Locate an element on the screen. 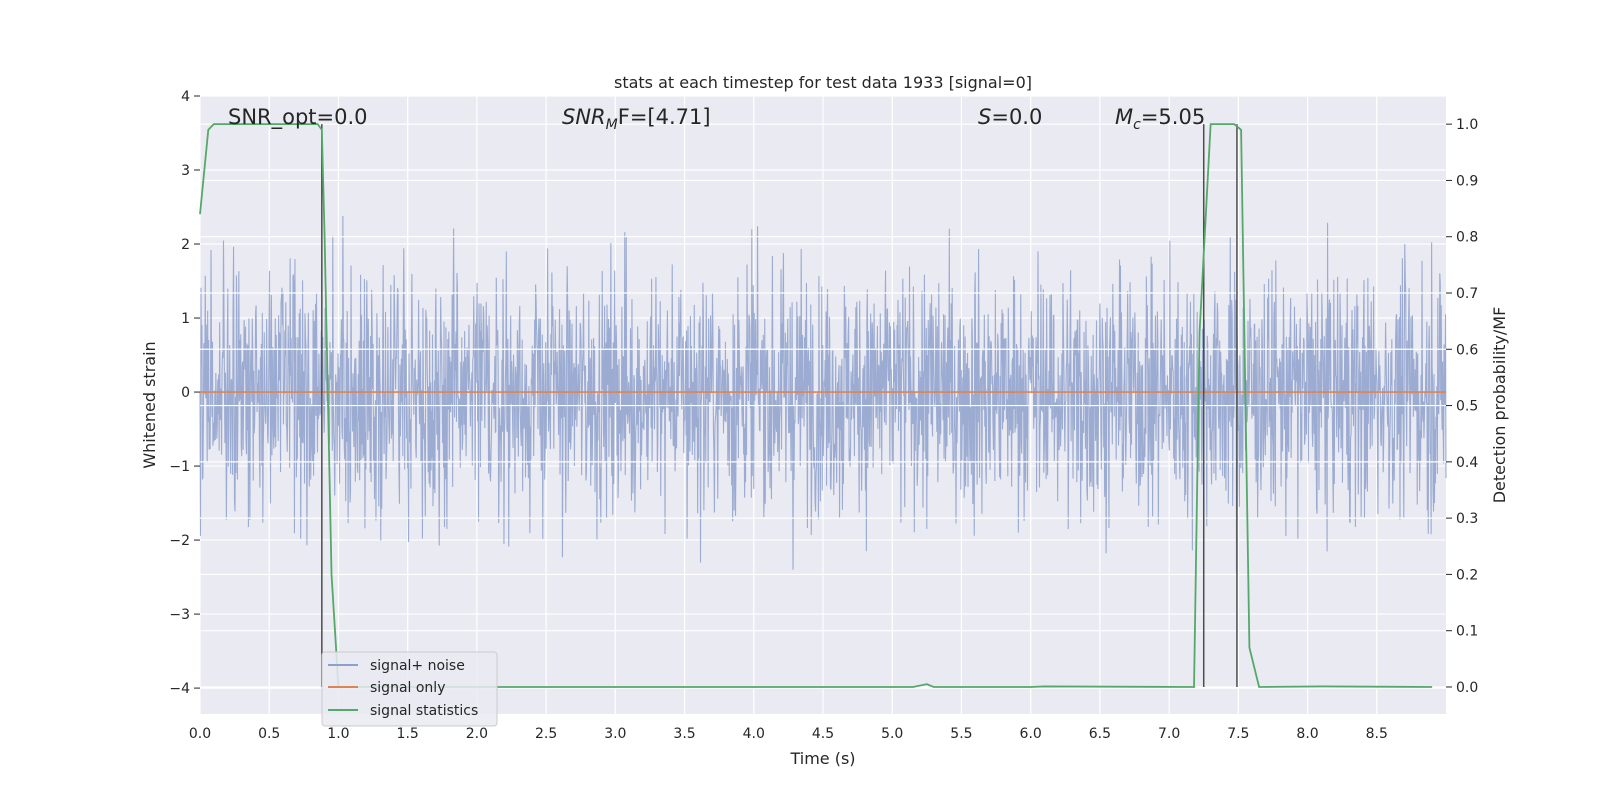 The image size is (1600, 800). y2-axis-label: Detection probability/MF is located at coordinates (1499, 405).